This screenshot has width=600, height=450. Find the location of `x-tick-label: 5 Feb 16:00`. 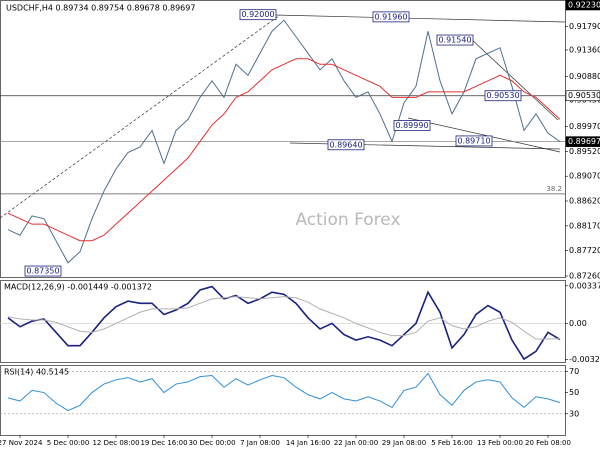

x-tick-label: 5 Feb 16:00 is located at coordinates (451, 443).